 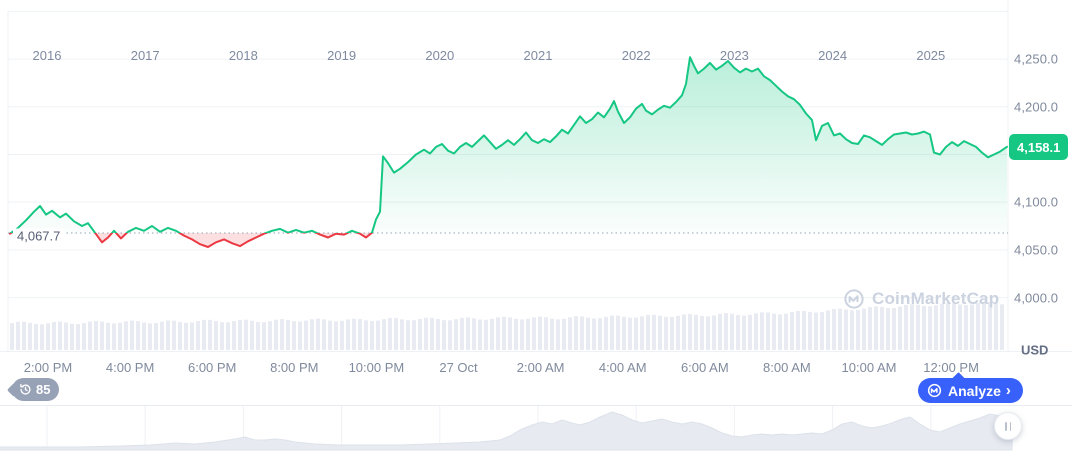 I want to click on handle-grip-icon, so click(x=1006, y=426).